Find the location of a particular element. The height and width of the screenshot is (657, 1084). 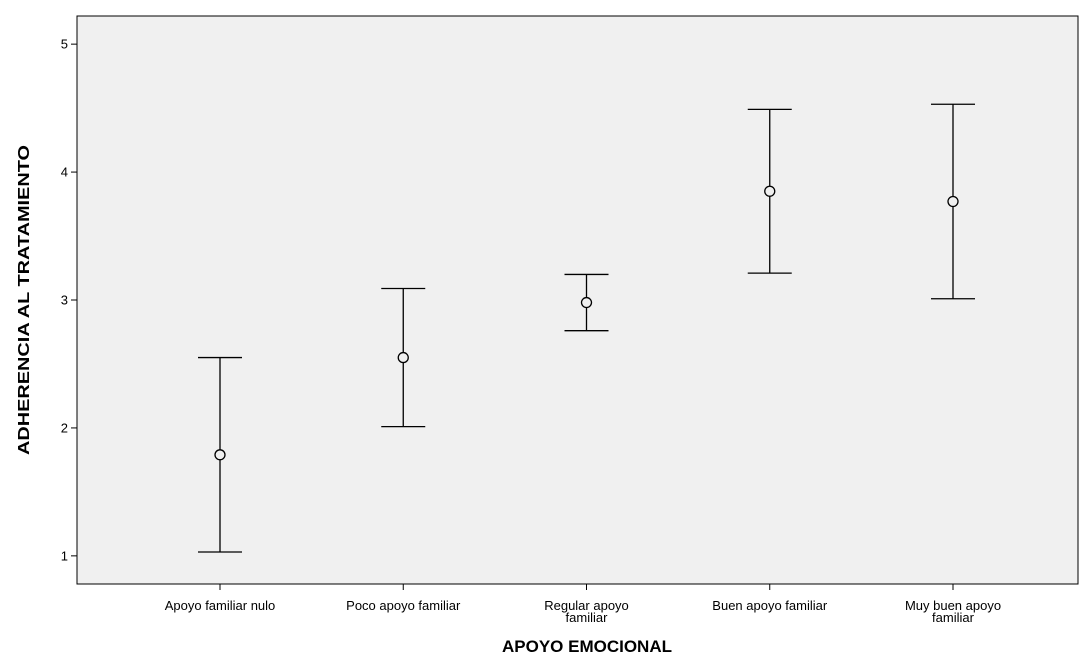

y-tick-label-5: 5 is located at coordinates (64, 44).